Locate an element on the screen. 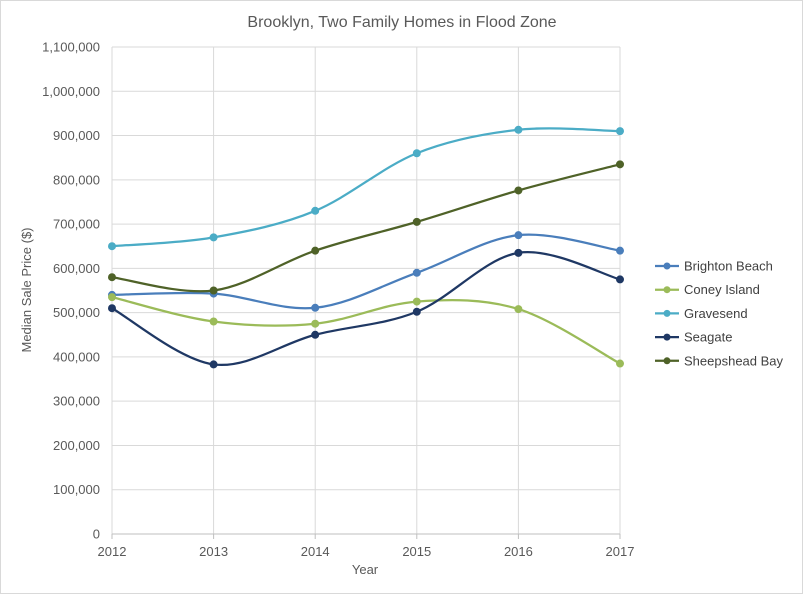  y-tick-label: 1,000,000 is located at coordinates (71, 91).